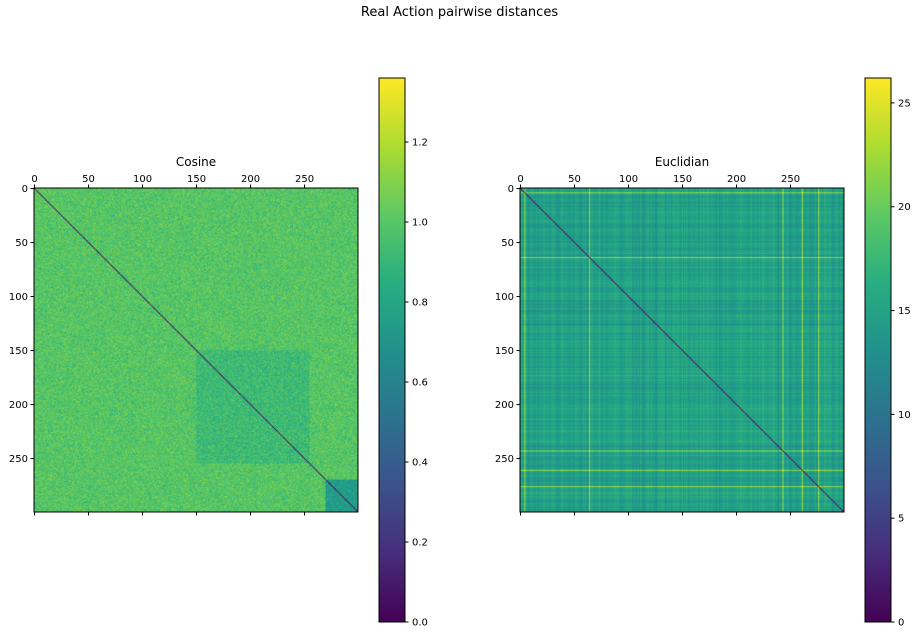 This screenshot has height=635, width=919. Describe the element at coordinates (420, 383) in the screenshot. I see `colorbar-tick-label: 0.6` at that location.